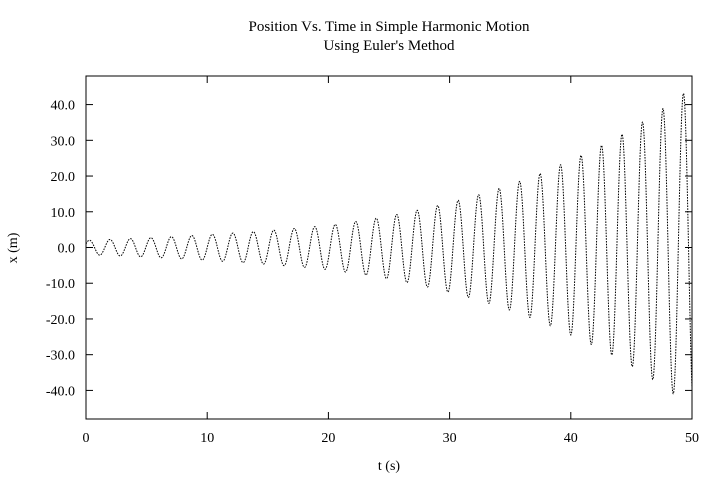 The width and height of the screenshot is (720, 480). What do you see at coordinates (389, 466) in the screenshot?
I see `x-axis-label: t (s)` at bounding box center [389, 466].